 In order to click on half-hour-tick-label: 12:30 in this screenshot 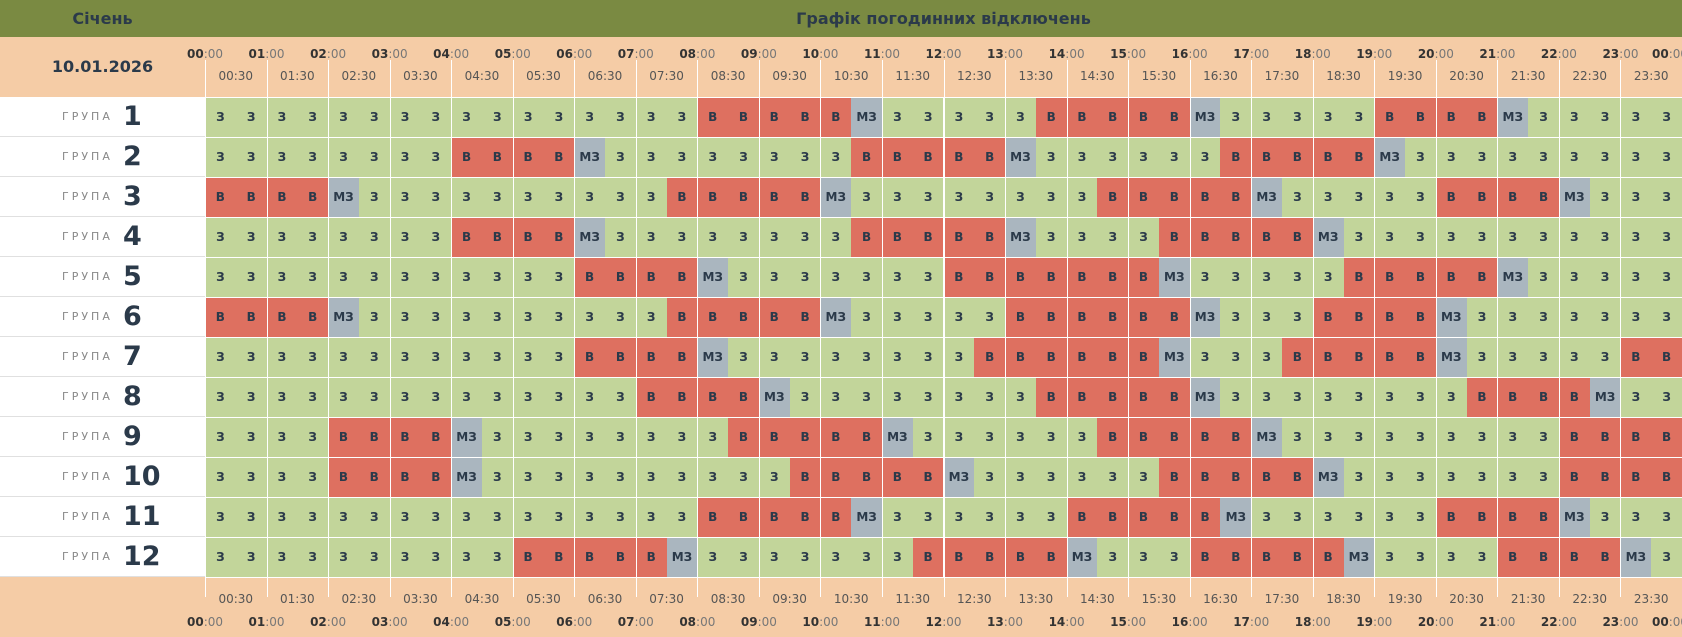, I will do `click(974, 599)`.